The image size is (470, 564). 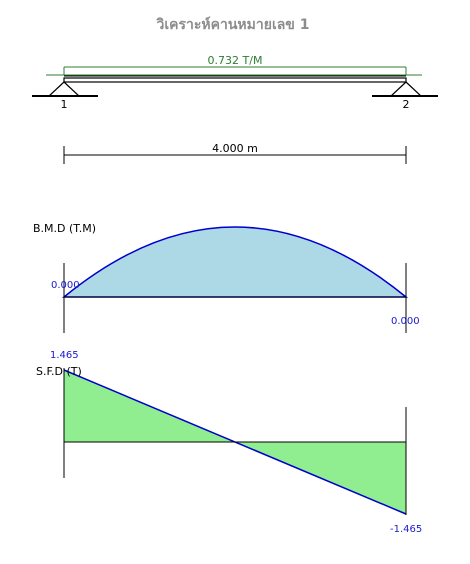 I want to click on support-label-2: 2, so click(x=406, y=104).